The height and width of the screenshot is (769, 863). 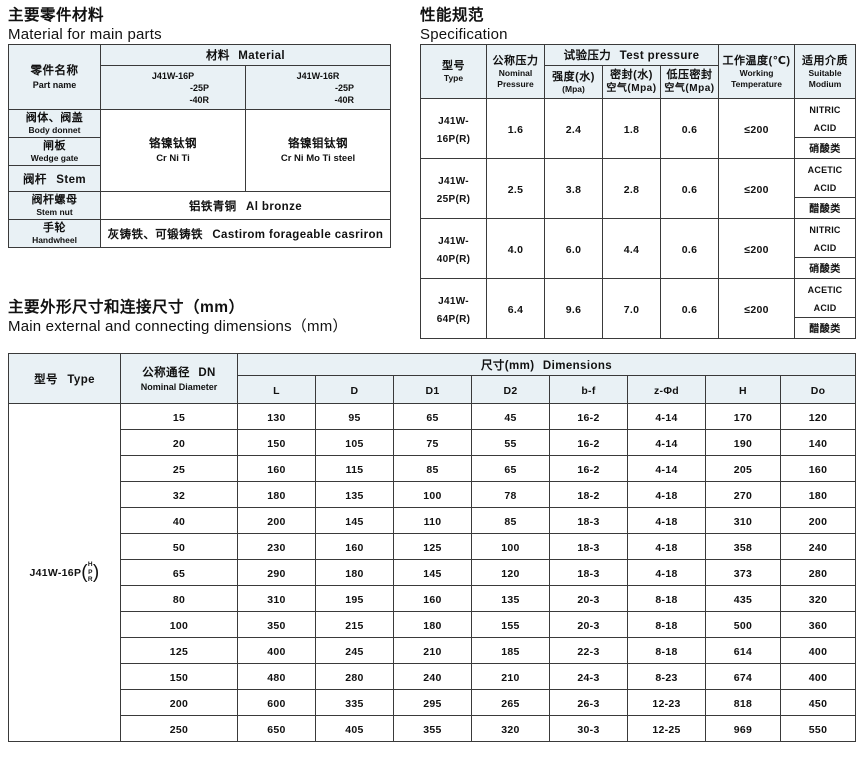 I want to click on dims-D2: 265, so click(x=510, y=702).